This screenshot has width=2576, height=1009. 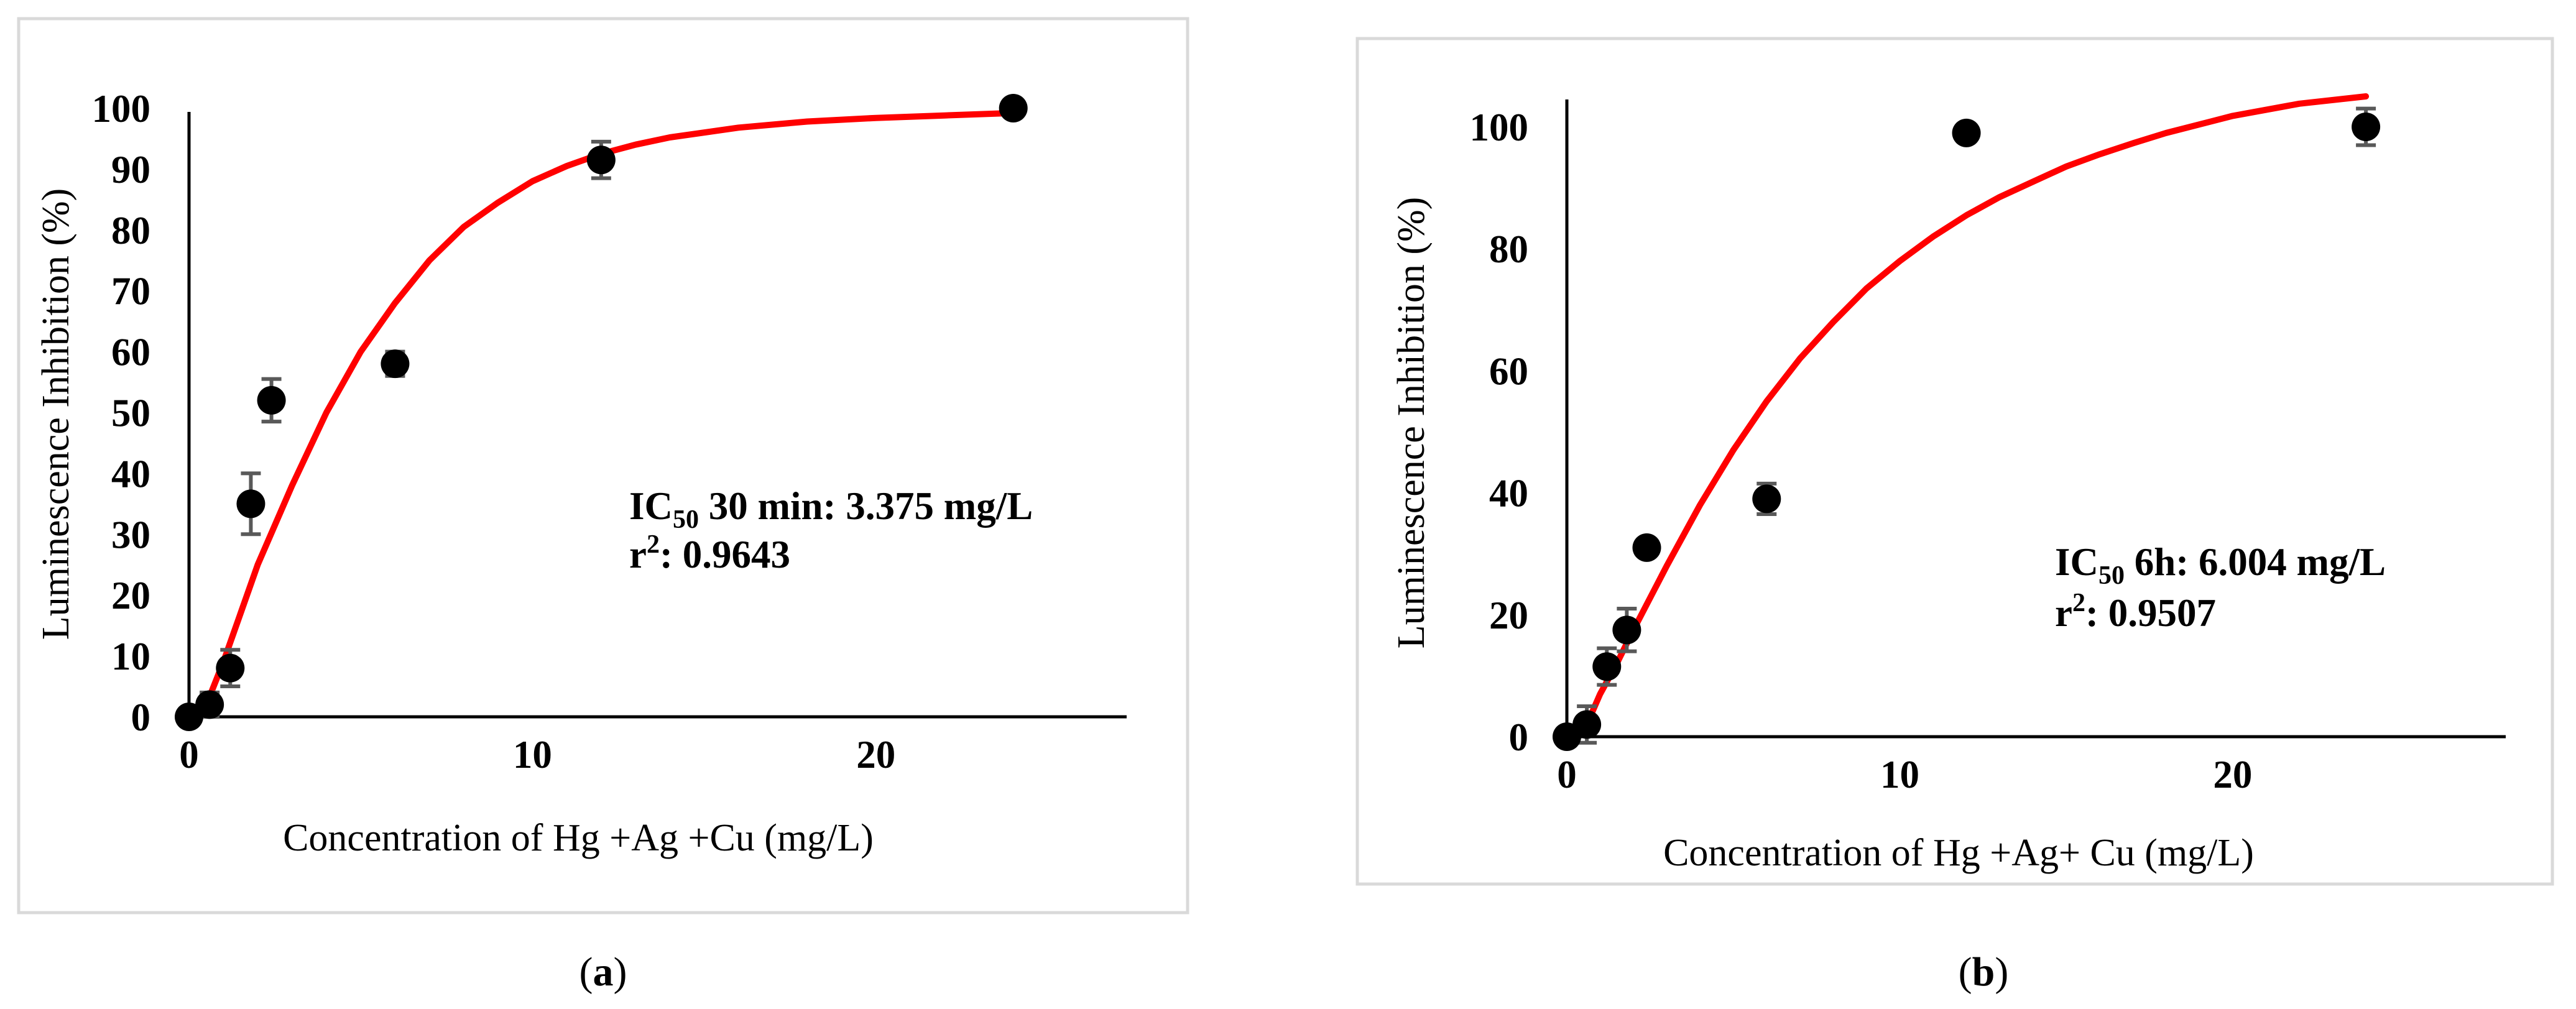 What do you see at coordinates (130, 656) in the screenshot?
I see `y-tick-label: 10` at bounding box center [130, 656].